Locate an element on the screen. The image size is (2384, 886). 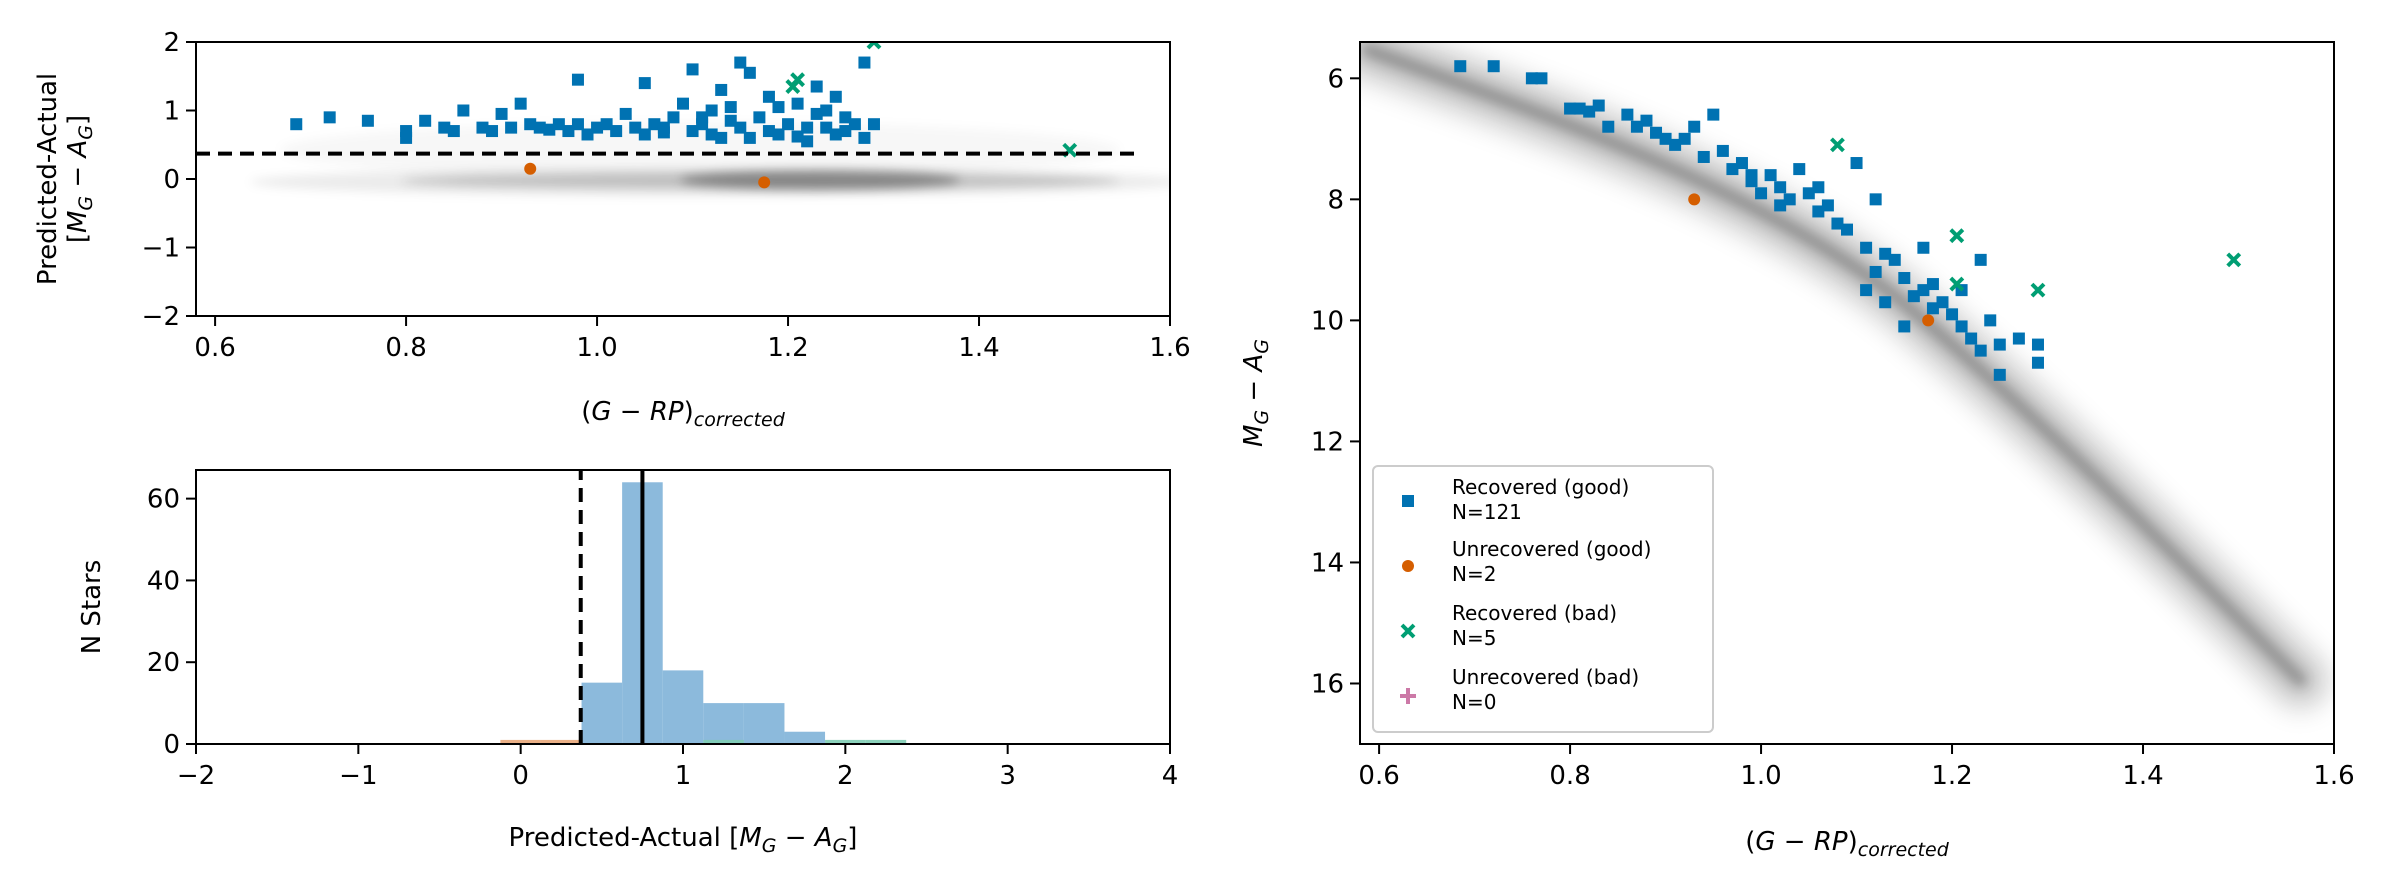
y-axis-label-line2: [MG − AG] is located at coordinates (80, 179).